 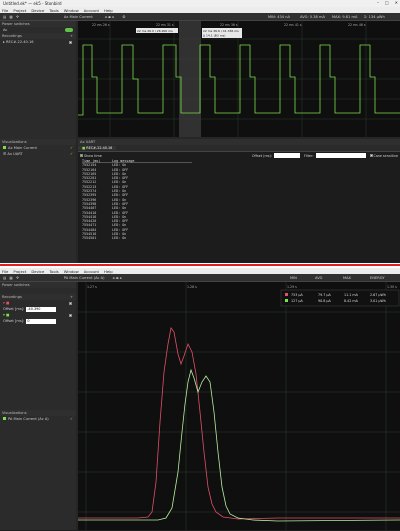 What do you see at coordinates (241, 230) in the screenshot?
I see `table-row: 7554484 LED: OFF` at bounding box center [241, 230].